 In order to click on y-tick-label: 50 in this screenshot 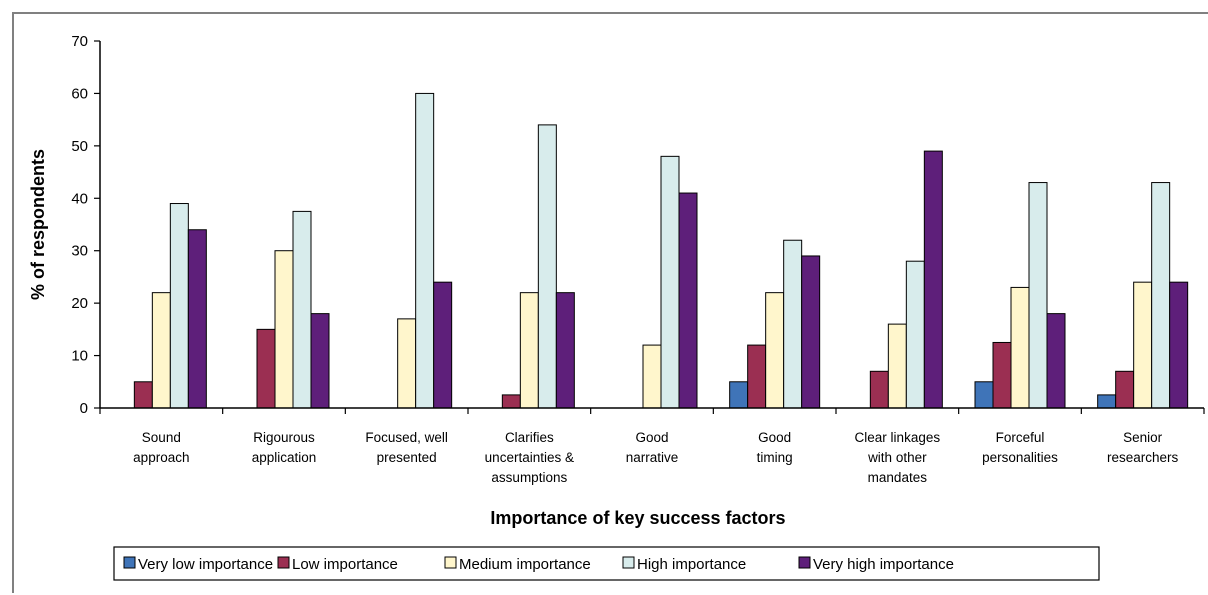, I will do `click(79, 146)`.